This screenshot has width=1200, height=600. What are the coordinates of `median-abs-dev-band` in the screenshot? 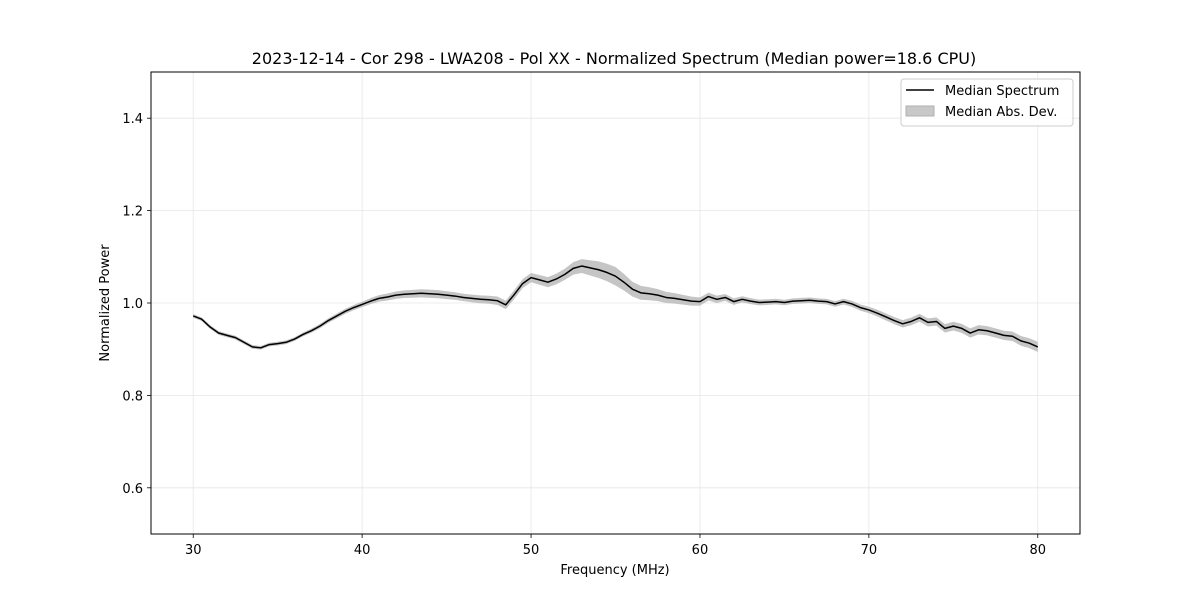 It's located at (615, 305).